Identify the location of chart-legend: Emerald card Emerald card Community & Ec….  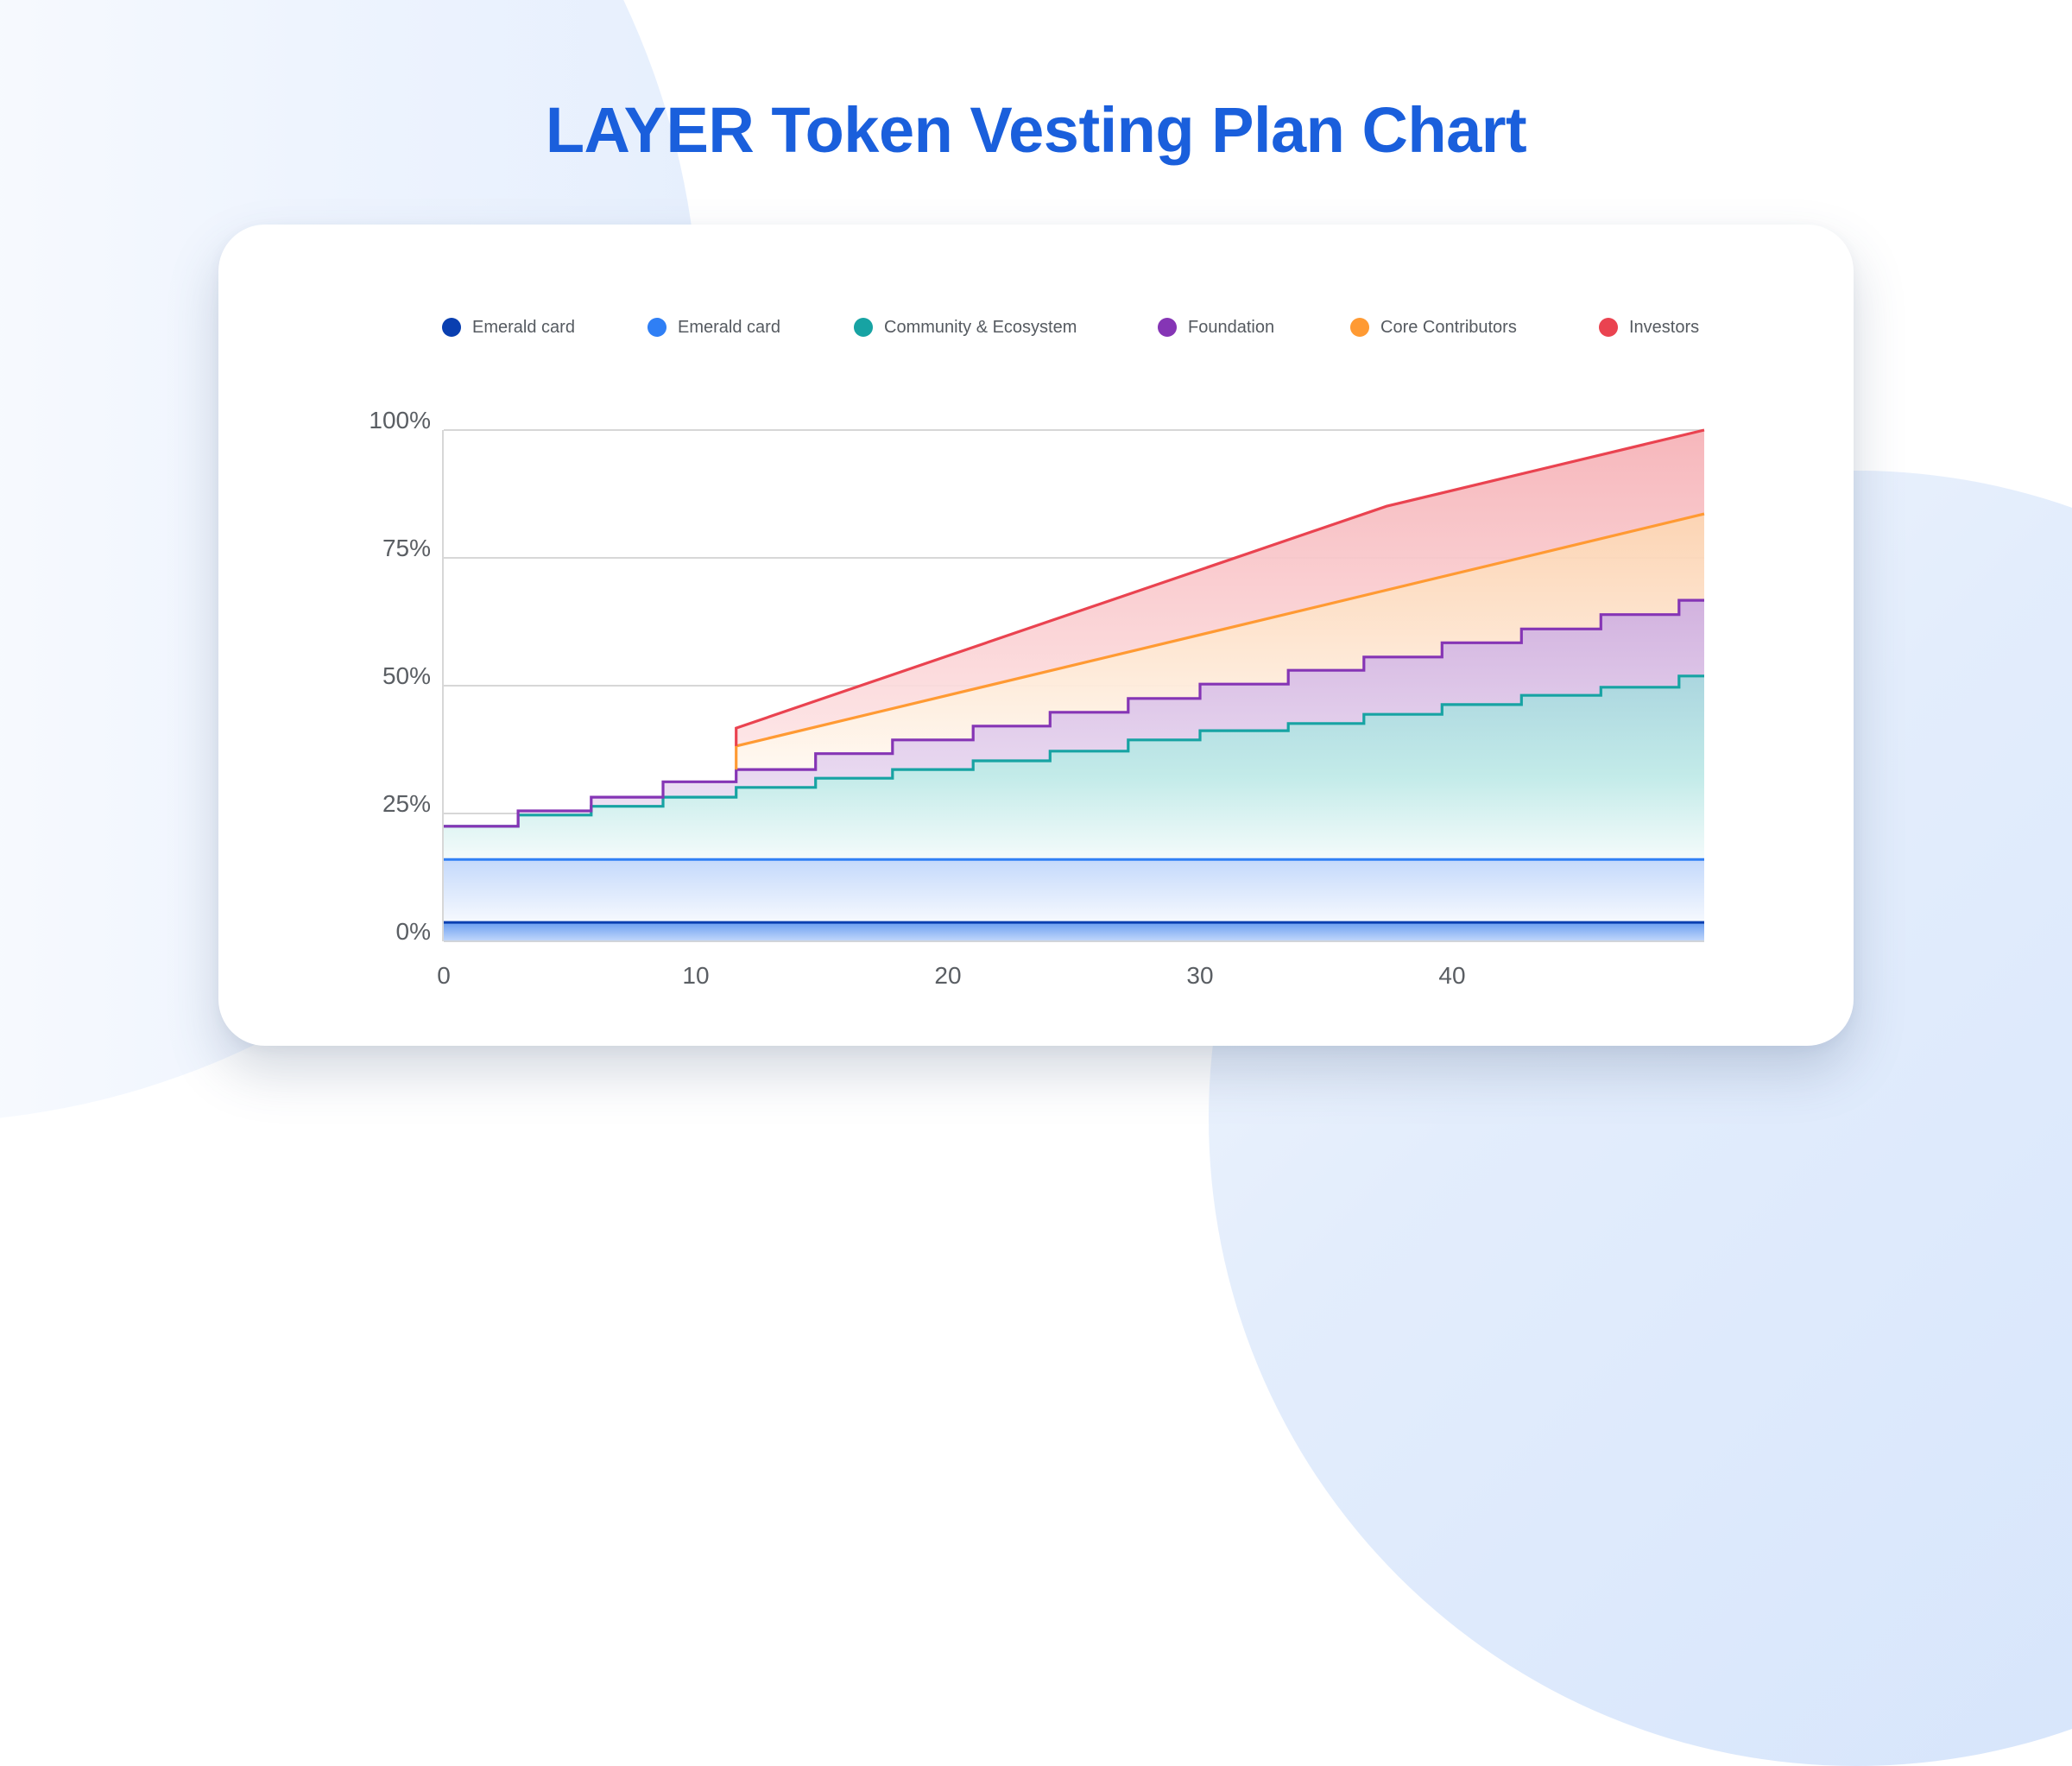
(1036, 327).